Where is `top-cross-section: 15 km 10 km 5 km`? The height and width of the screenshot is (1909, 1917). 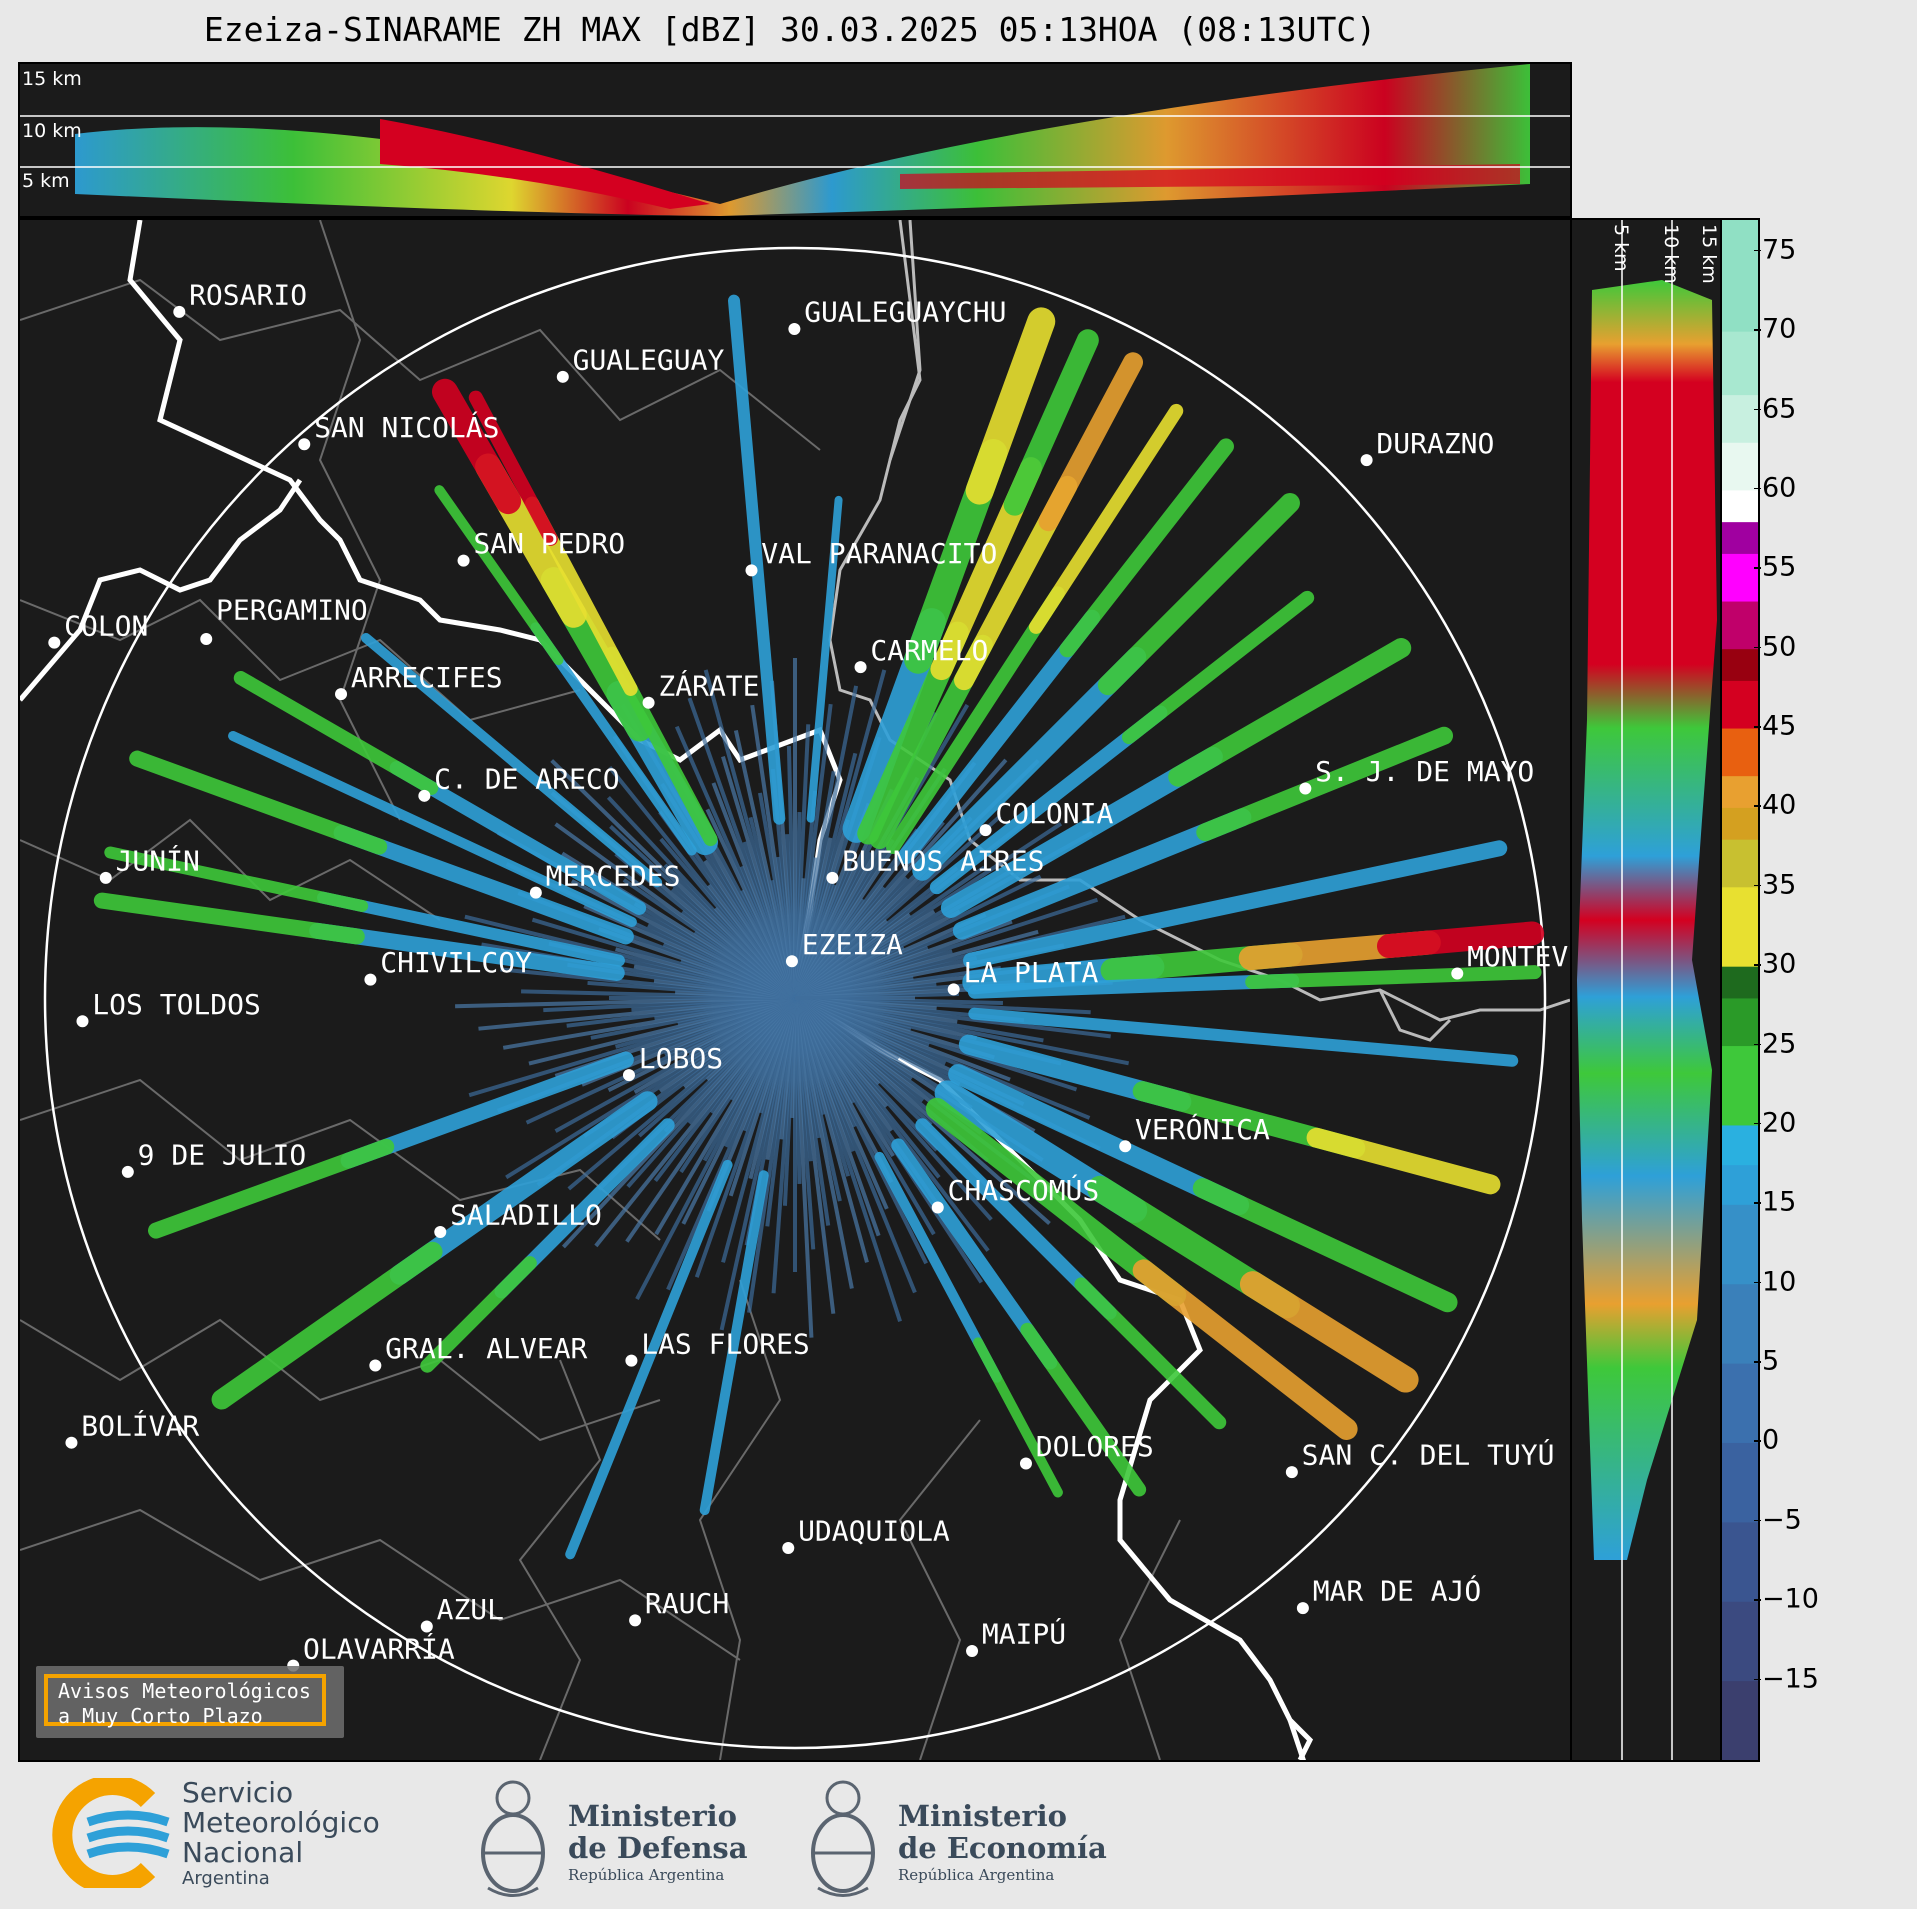 top-cross-section: 15 km 10 km 5 km is located at coordinates (795, 140).